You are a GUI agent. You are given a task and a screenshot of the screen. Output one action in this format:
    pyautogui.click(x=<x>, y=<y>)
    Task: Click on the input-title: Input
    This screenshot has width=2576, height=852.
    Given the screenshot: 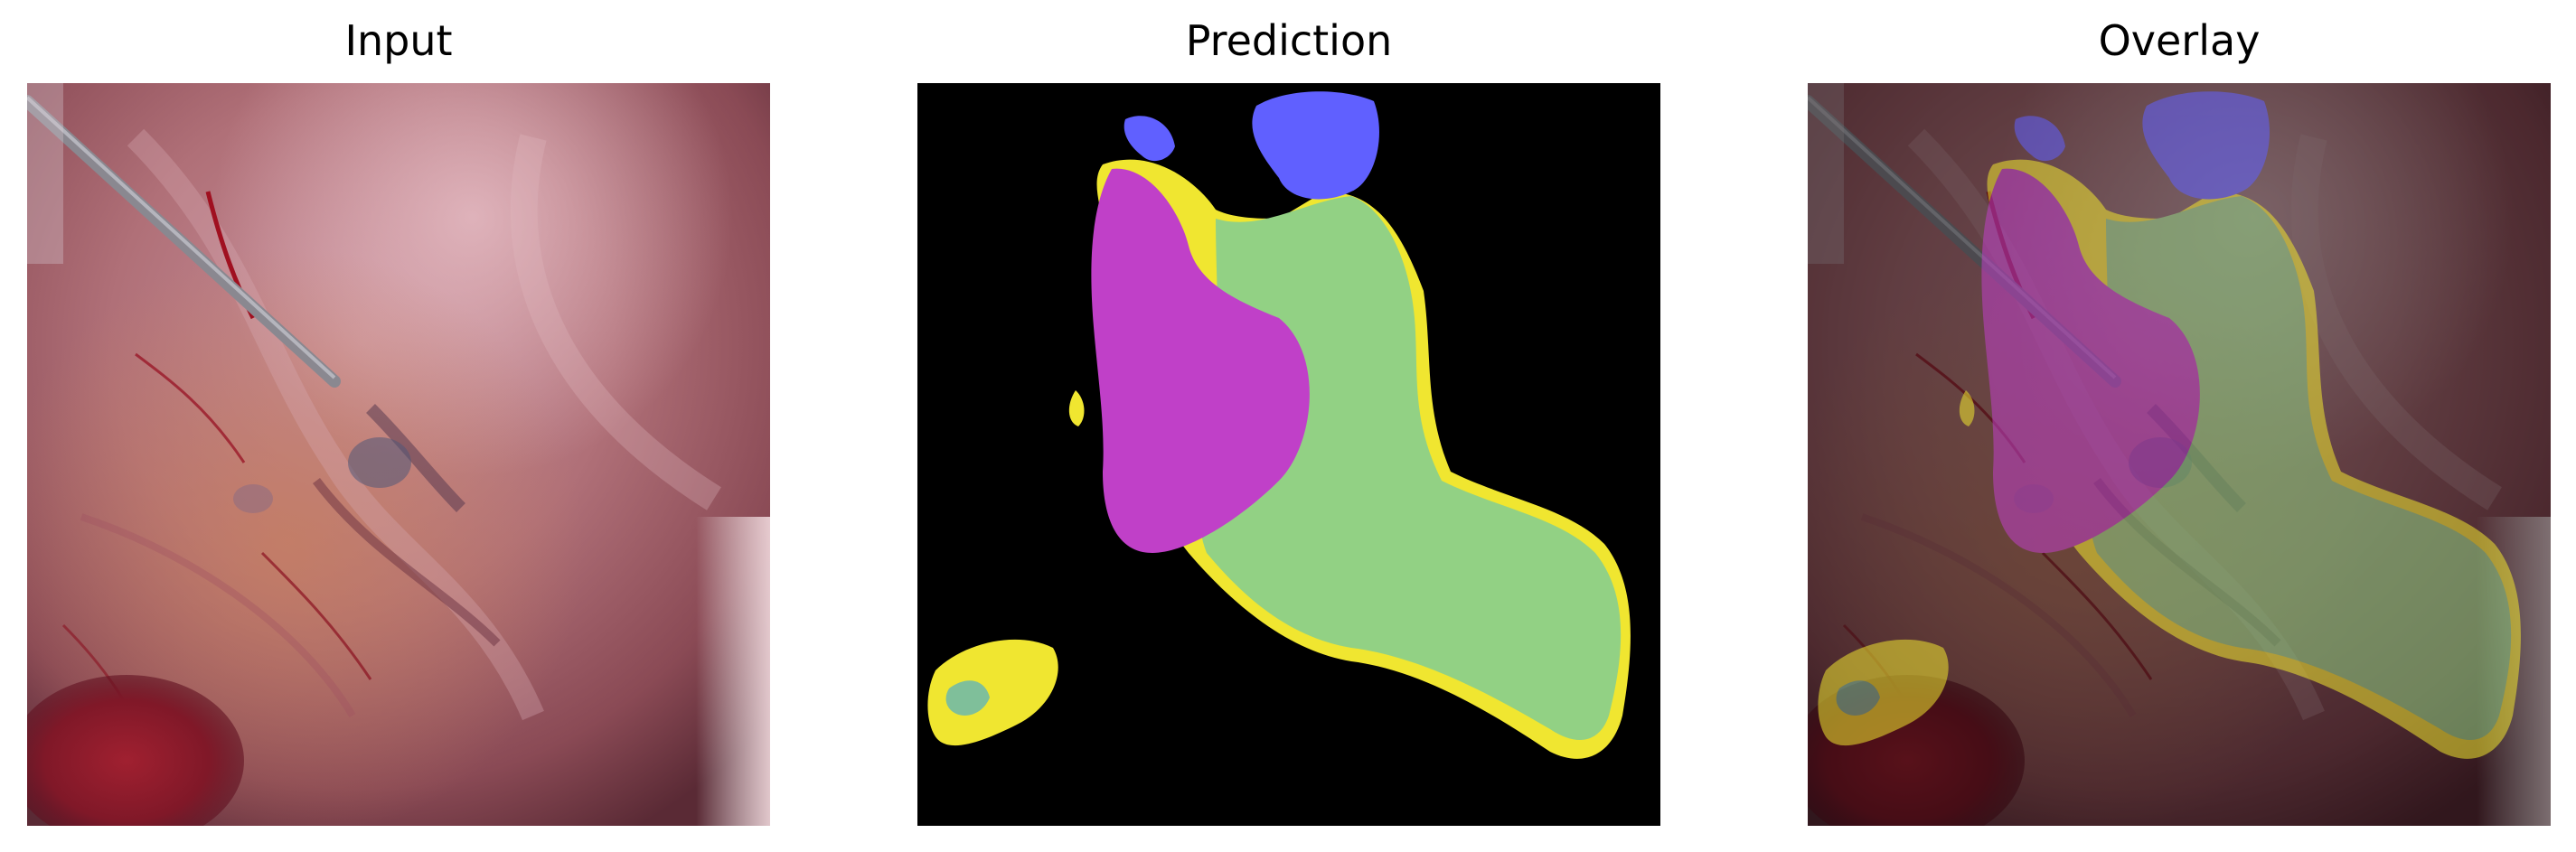 What is the action you would take?
    pyautogui.click(x=398, y=40)
    